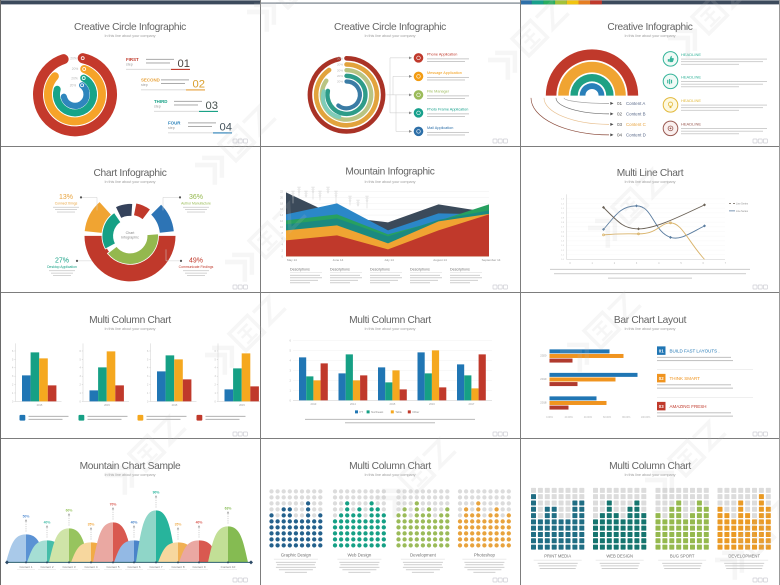 The image size is (780, 585). What do you see at coordinates (228, 567) in the screenshot?
I see `svg-text: Content 10` at bounding box center [228, 567].